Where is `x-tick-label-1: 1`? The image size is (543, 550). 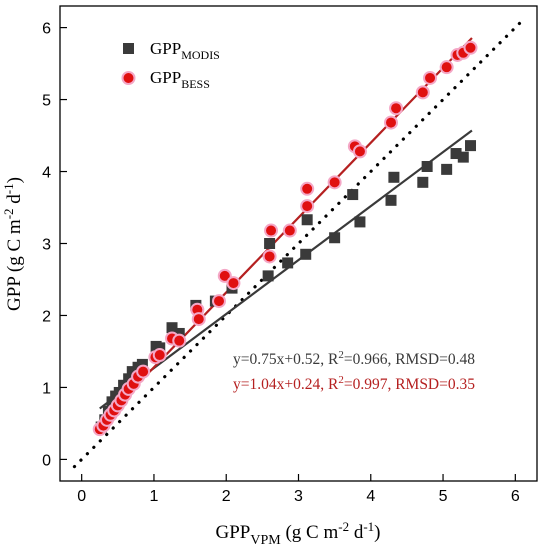
x-tick-label-1: 1 is located at coordinates (154, 496).